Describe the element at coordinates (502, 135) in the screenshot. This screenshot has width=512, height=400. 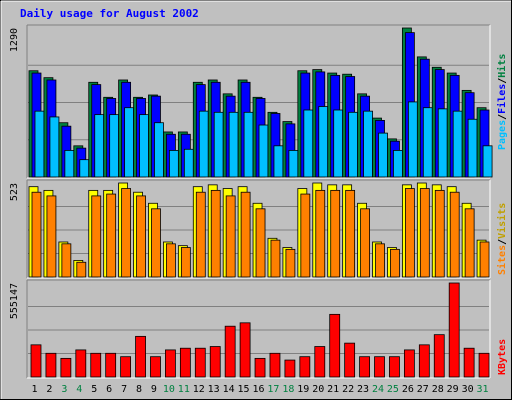
I see `legend-pages: Pages` at that location.